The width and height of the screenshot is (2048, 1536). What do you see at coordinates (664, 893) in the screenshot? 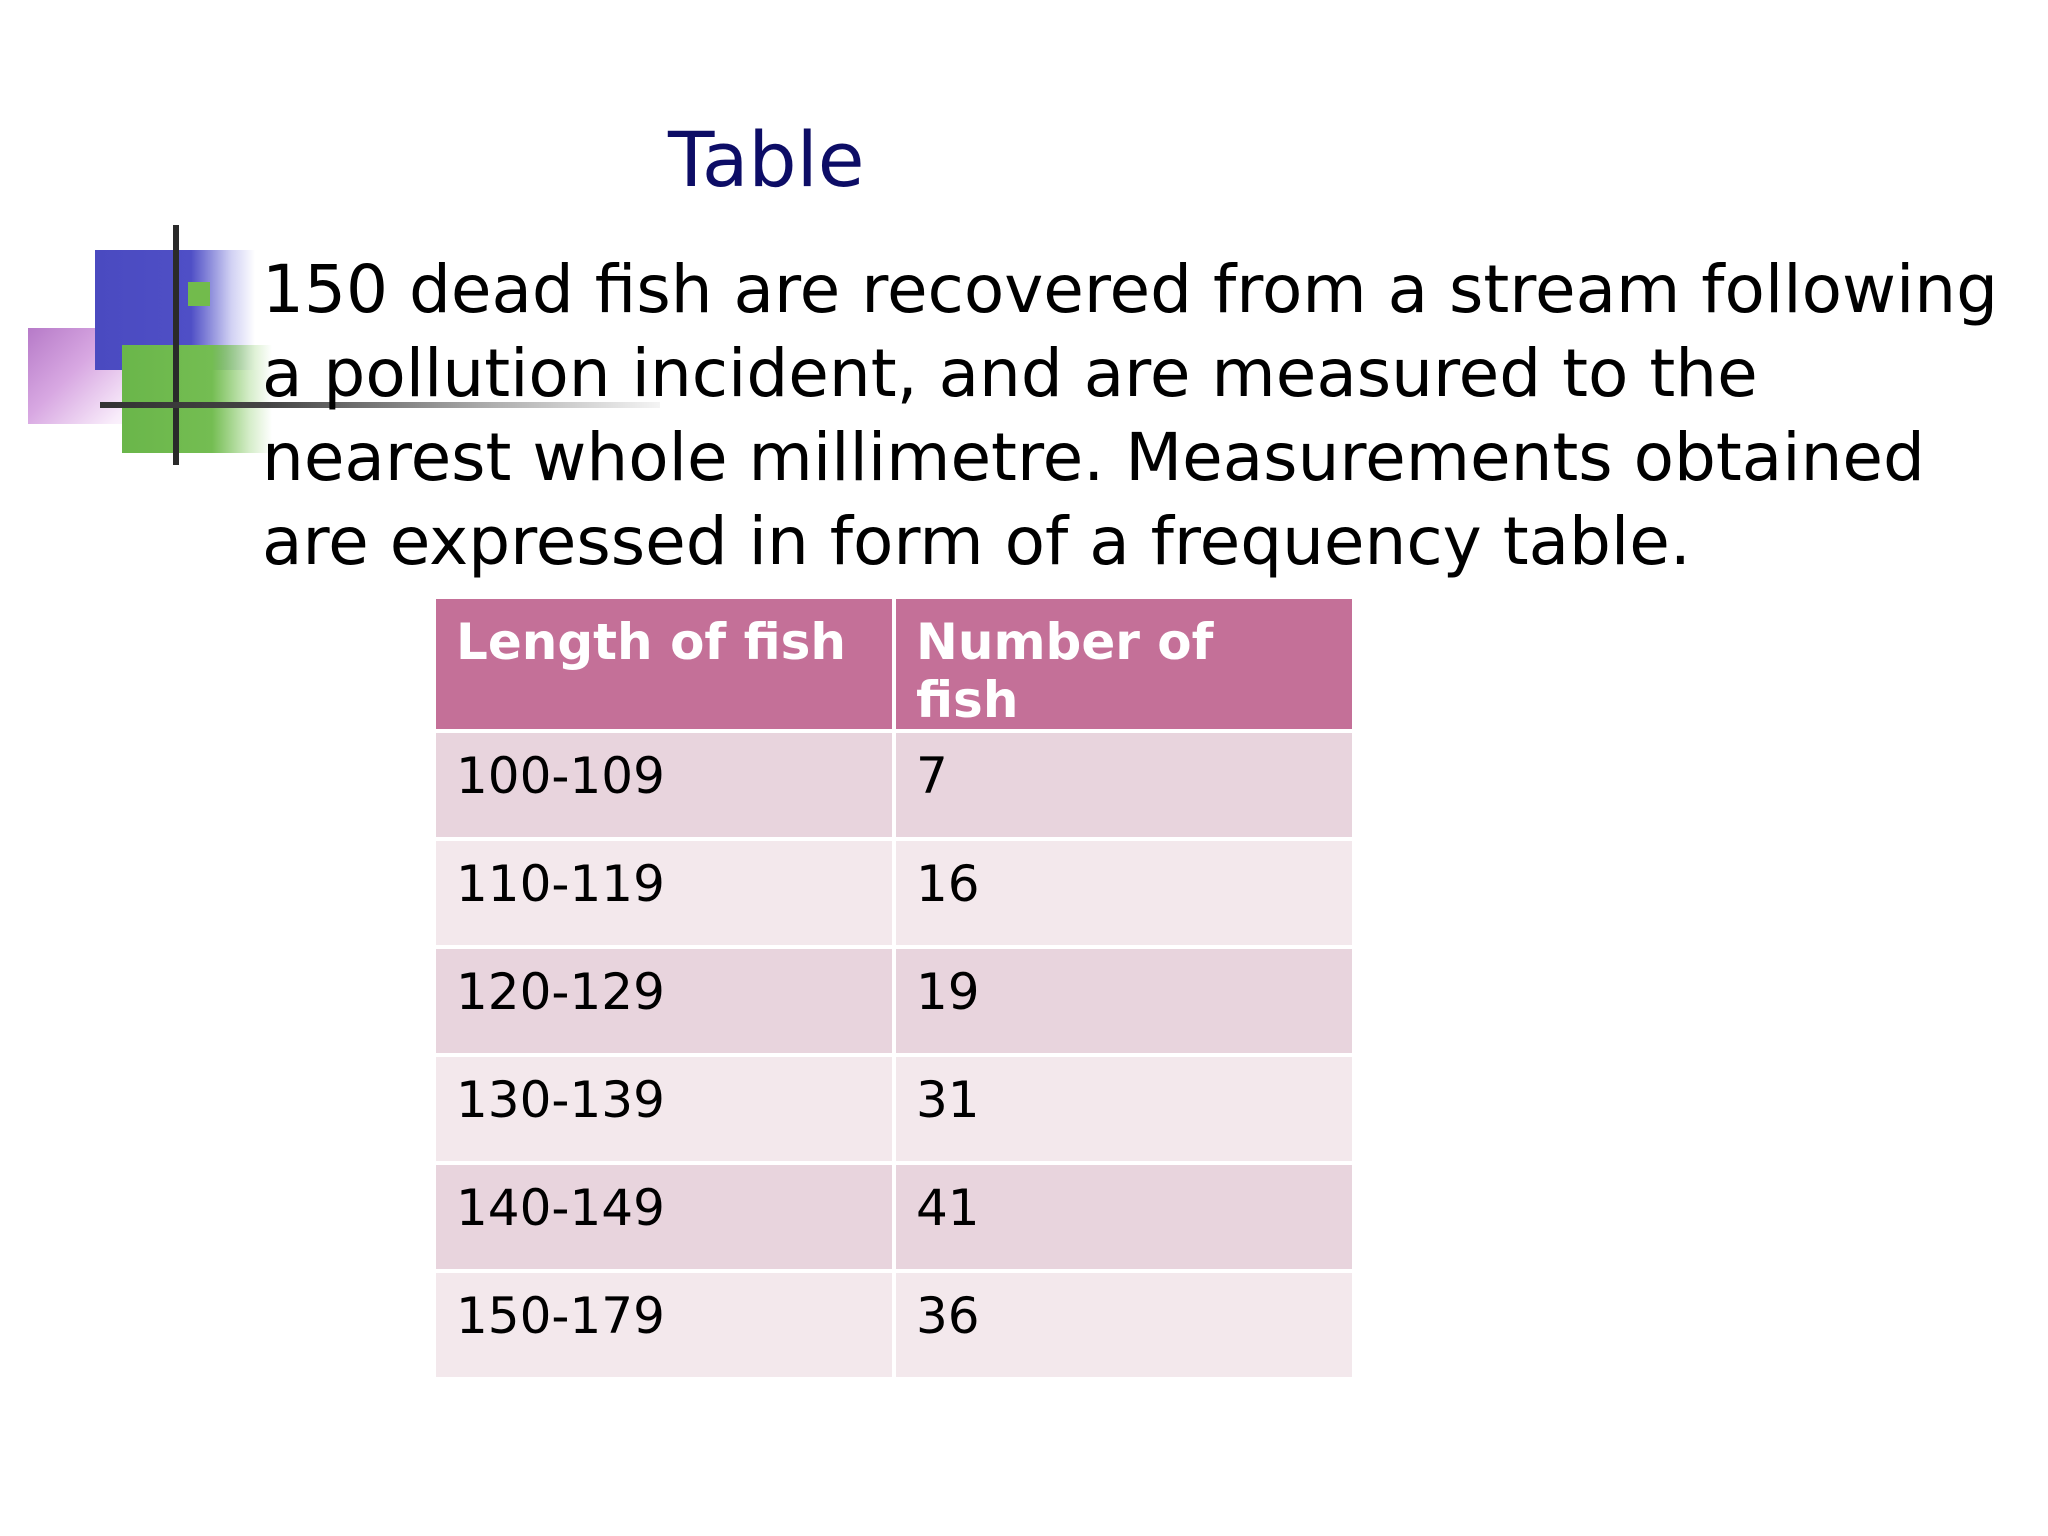
I see `length-cell: 110-119` at bounding box center [664, 893].